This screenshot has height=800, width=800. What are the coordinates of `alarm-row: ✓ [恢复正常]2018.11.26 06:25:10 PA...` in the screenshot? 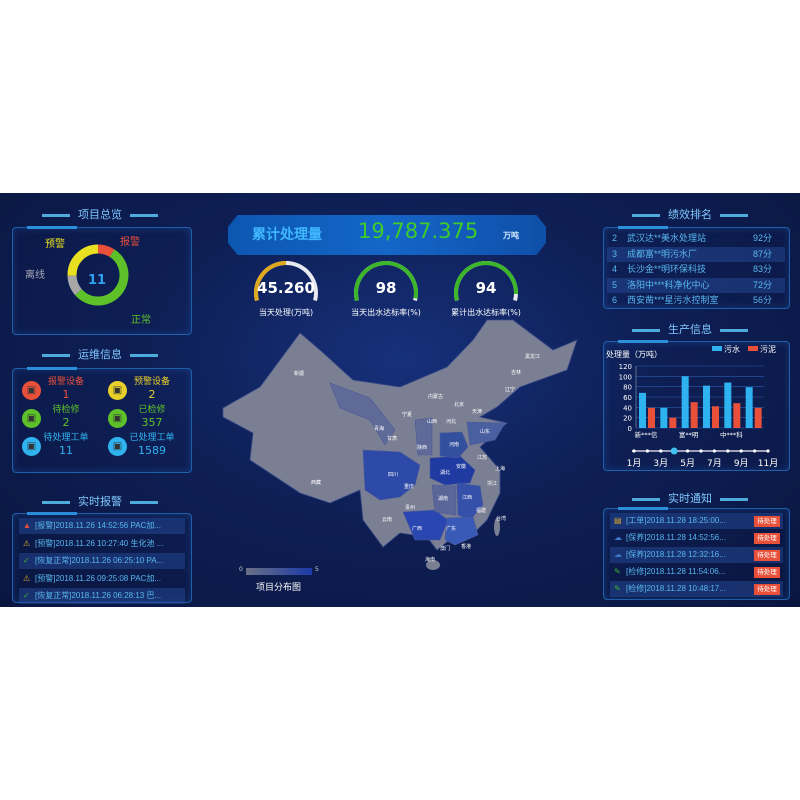 It's located at (102, 561).